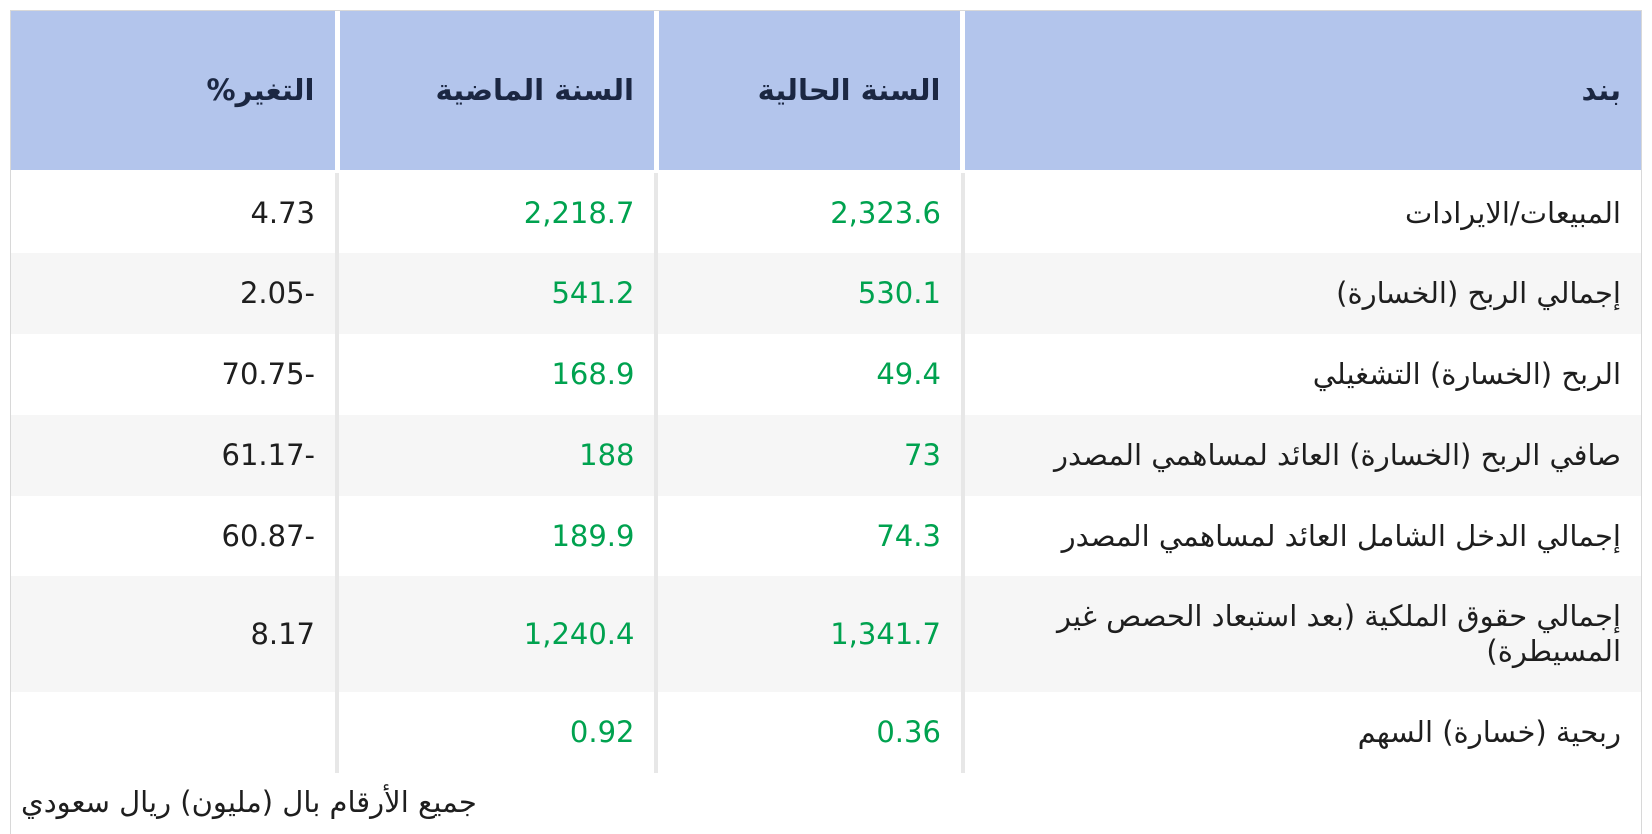 The width and height of the screenshot is (1652, 834). Describe the element at coordinates (810, 634) in the screenshot. I see `current-year-cell: 1,341.7` at that location.